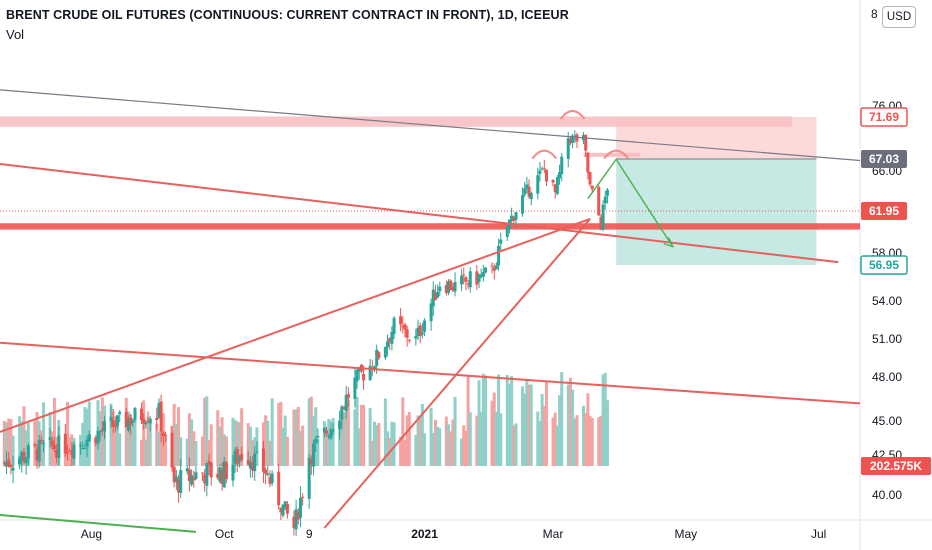 This screenshot has width=932, height=550. What do you see at coordinates (15, 34) in the screenshot?
I see `volume-indicator-label: Vol` at bounding box center [15, 34].